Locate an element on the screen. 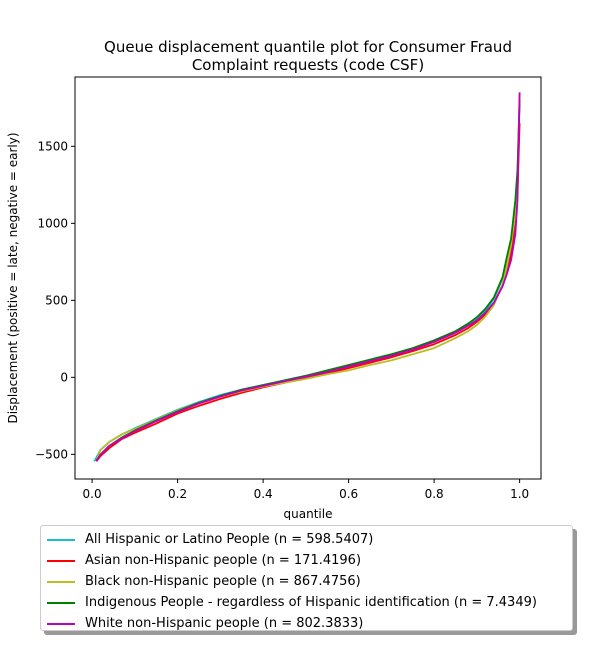 This screenshot has height=650, width=600. legend-item: White non-Hispanic people (n = 802.3833) is located at coordinates (309, 623).